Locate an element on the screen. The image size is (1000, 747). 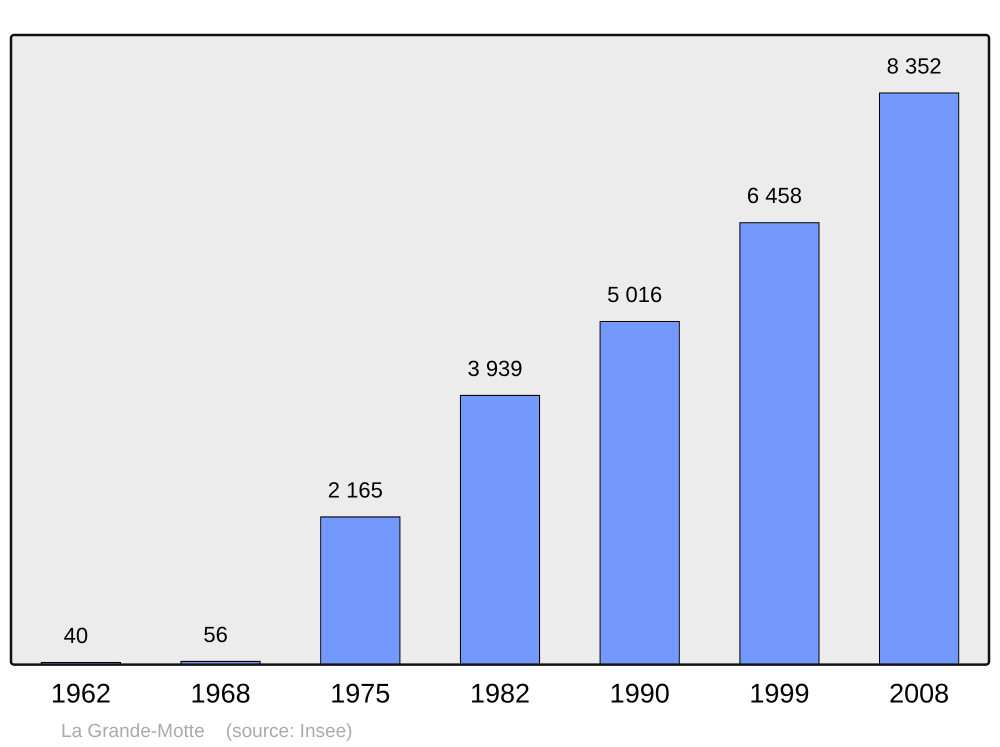
x-tick-label: 1975 is located at coordinates (360, 693).